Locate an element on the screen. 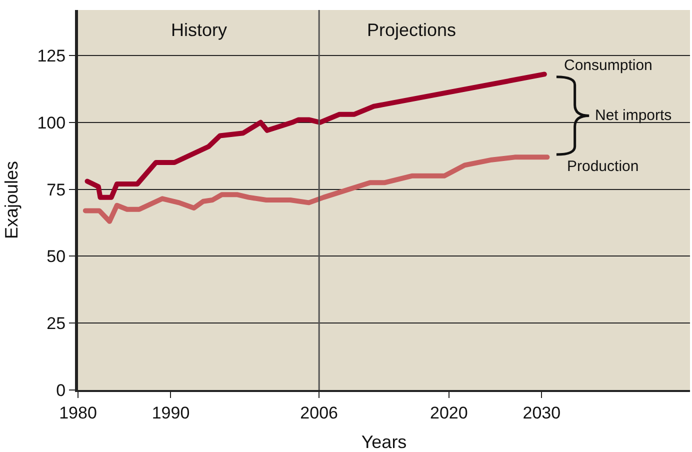 The width and height of the screenshot is (692, 452). y-tick-label: 50 is located at coordinates (56, 256).